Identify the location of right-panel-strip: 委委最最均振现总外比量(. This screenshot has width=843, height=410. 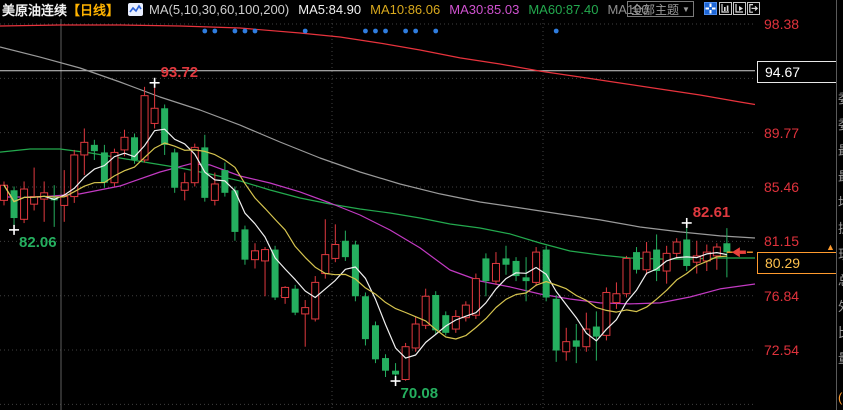
(839, 205).